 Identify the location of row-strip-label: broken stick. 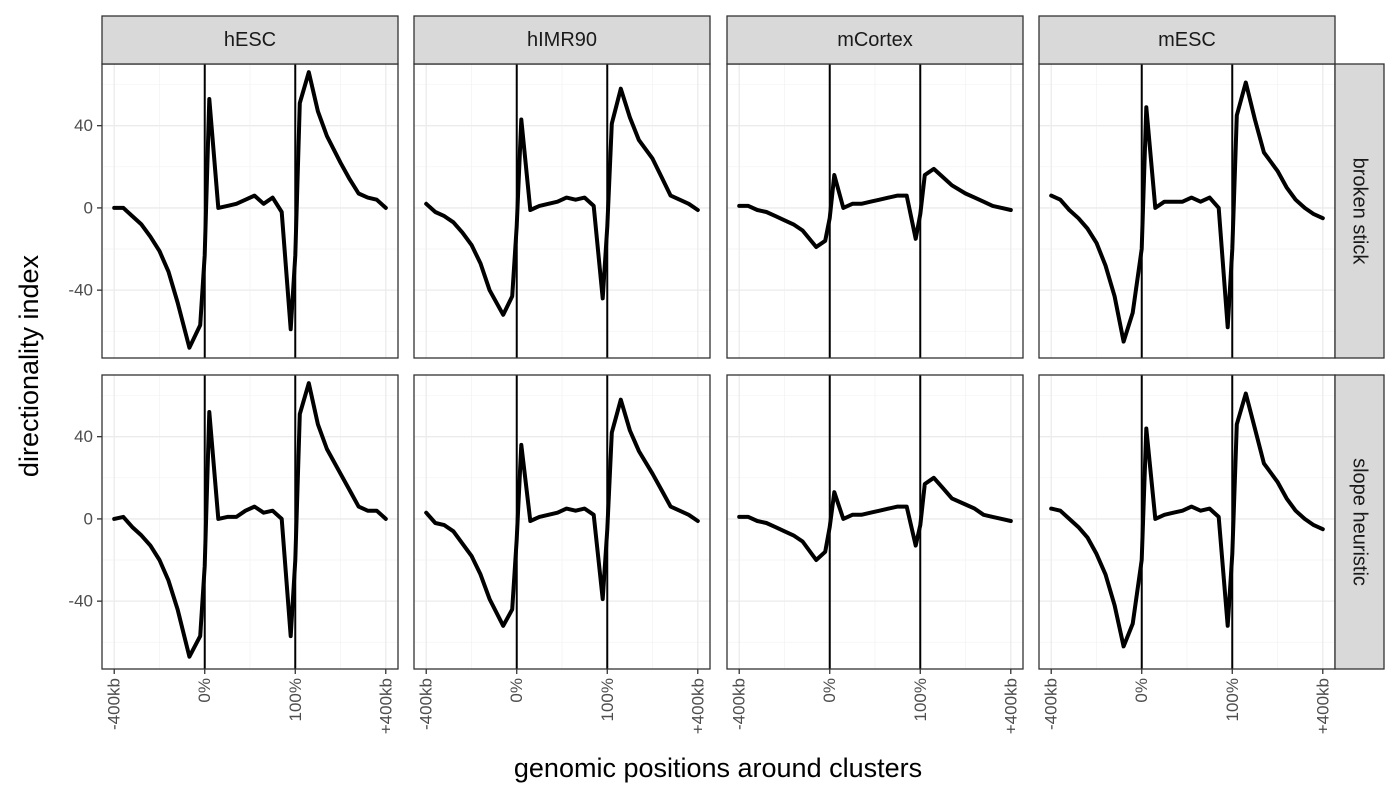
(1360, 212).